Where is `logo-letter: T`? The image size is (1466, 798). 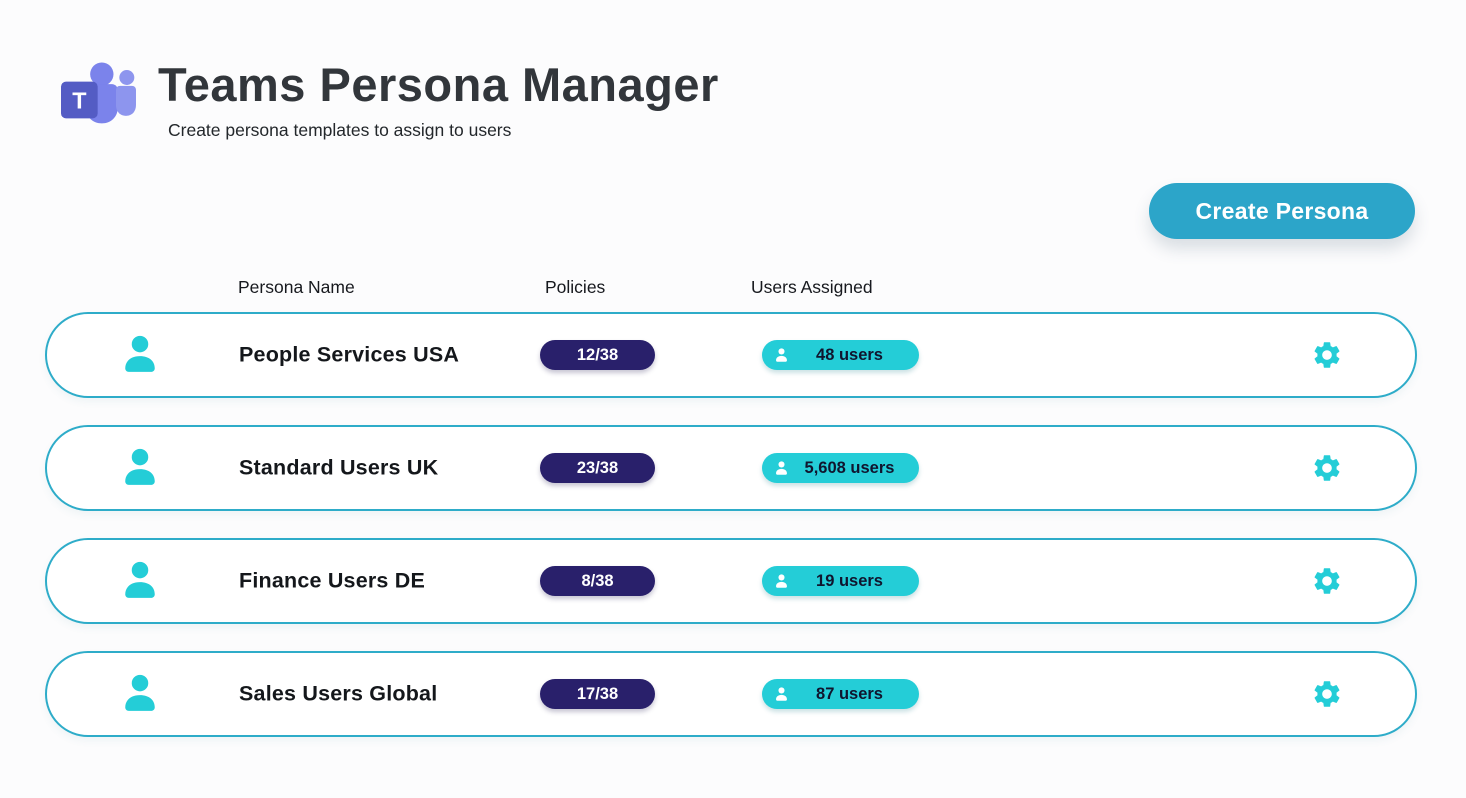 logo-letter: T is located at coordinates (79, 100).